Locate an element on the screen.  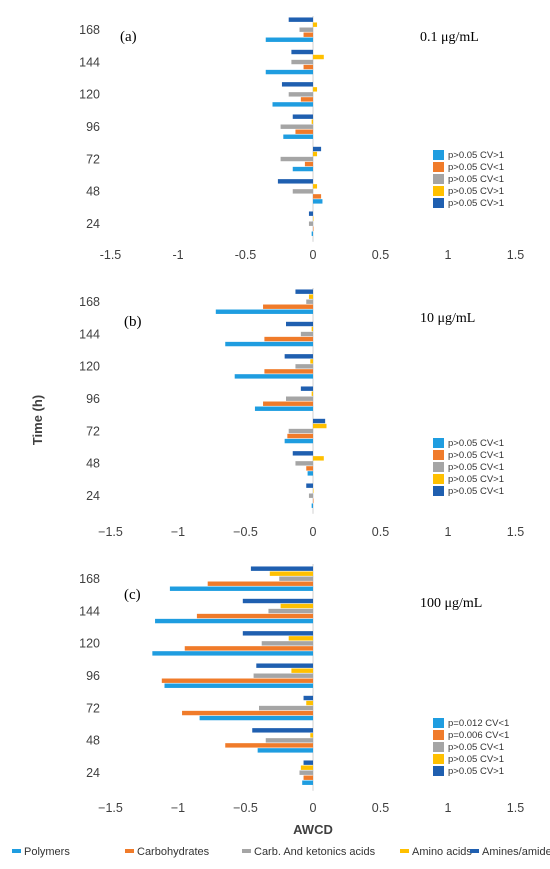
x-tick-label: −1.5 is located at coordinates (110, 532).